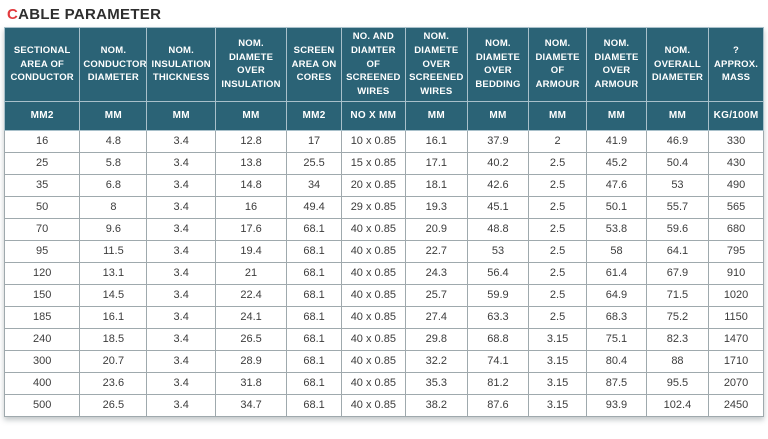 The width and height of the screenshot is (768, 439). I want to click on column-header-label: NOM. OVERALL DIAMETER, so click(677, 64).